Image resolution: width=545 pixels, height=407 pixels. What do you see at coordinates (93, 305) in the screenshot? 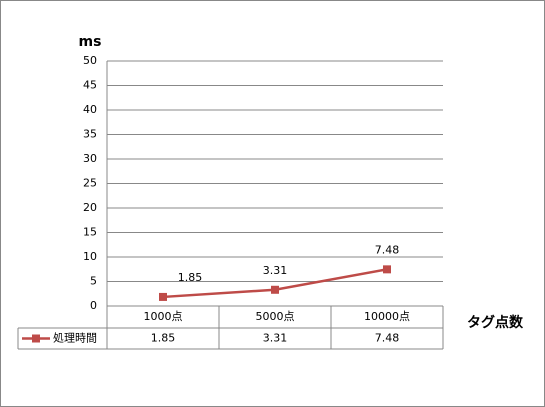
I see `y-tick-label: 0` at bounding box center [93, 305].